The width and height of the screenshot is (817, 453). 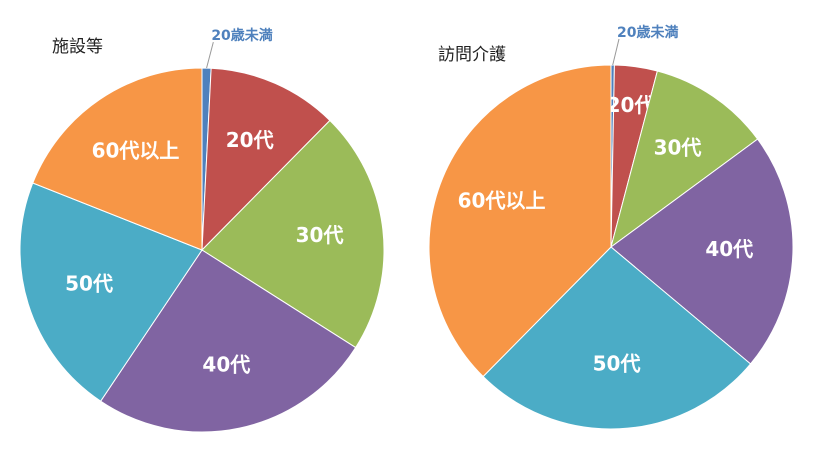 I want to click on chart-title: 施設等, so click(x=77, y=47).